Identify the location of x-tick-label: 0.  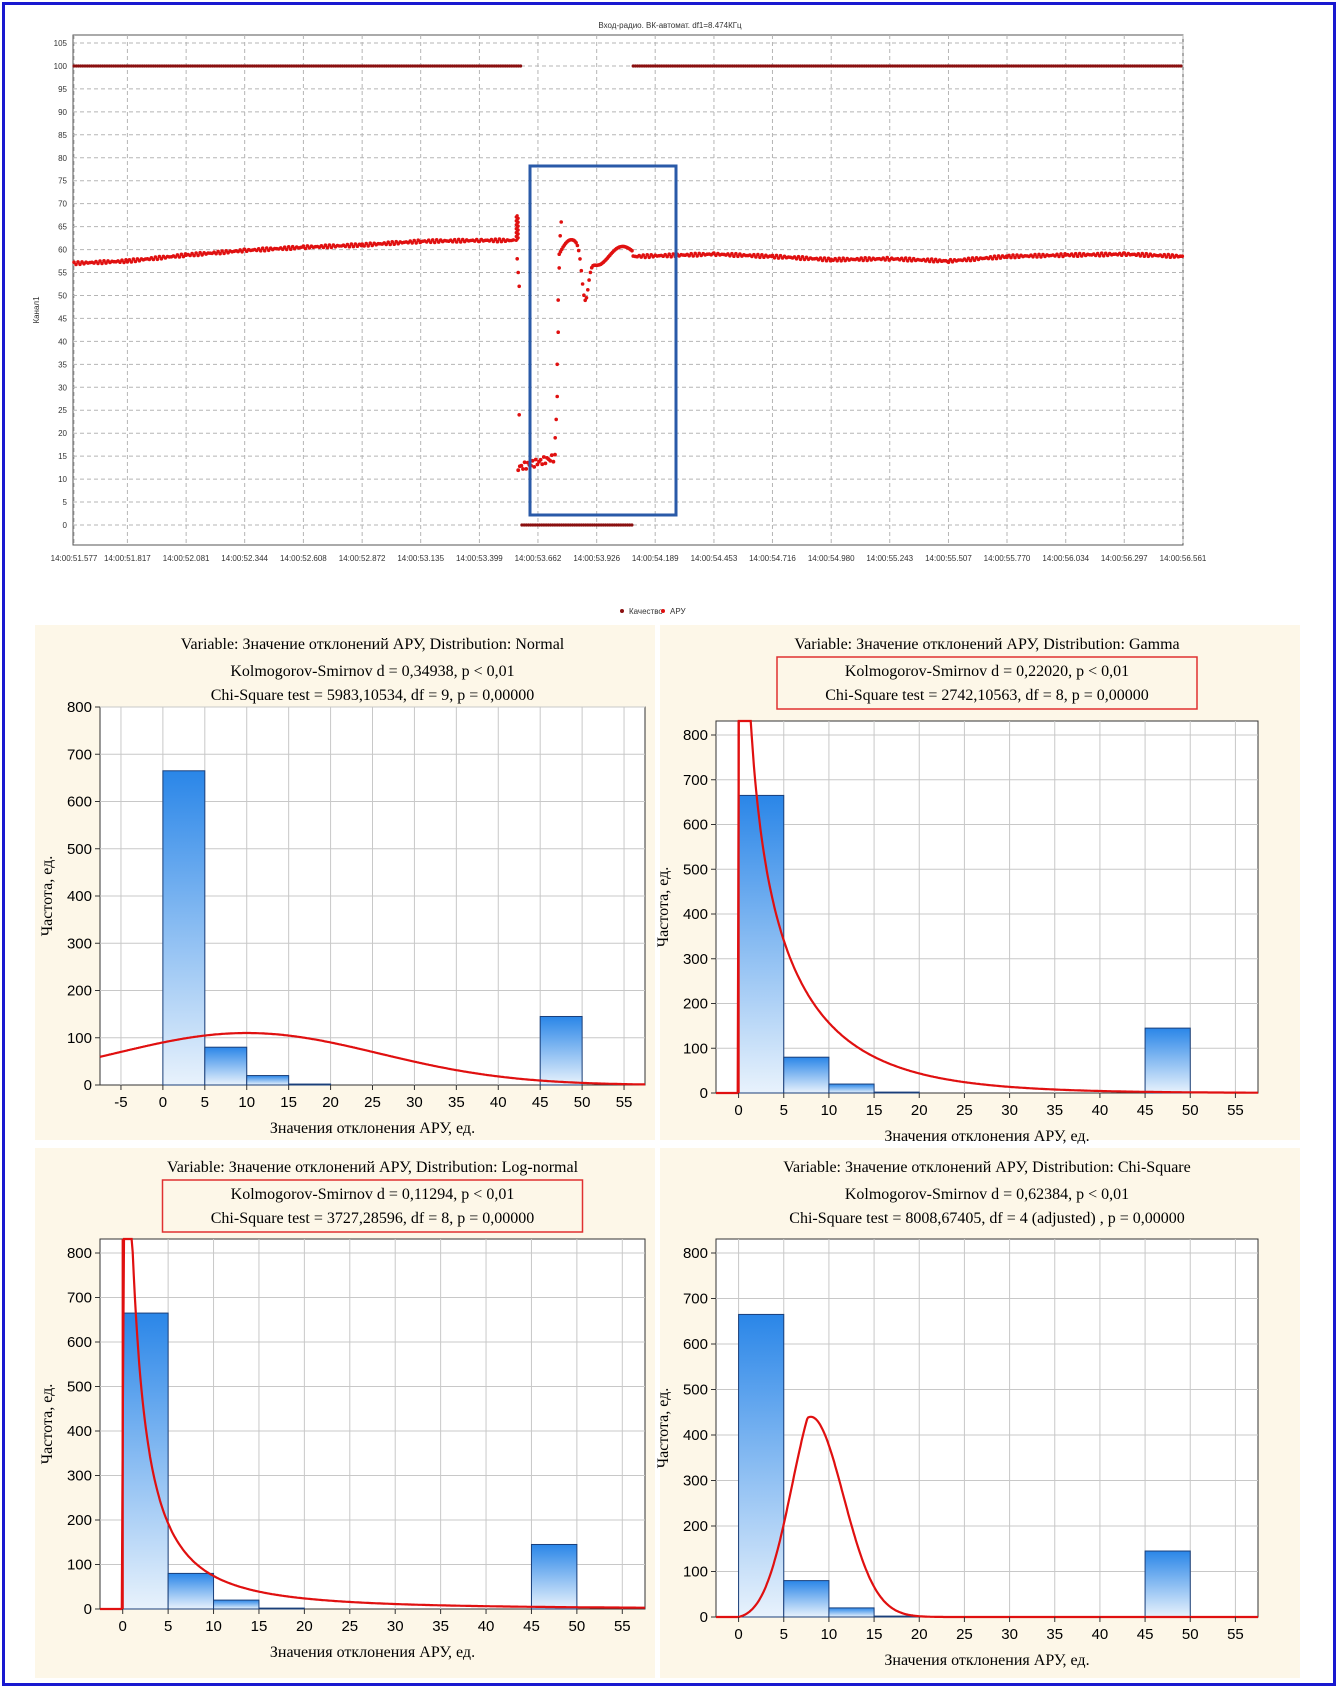
(738, 1634).